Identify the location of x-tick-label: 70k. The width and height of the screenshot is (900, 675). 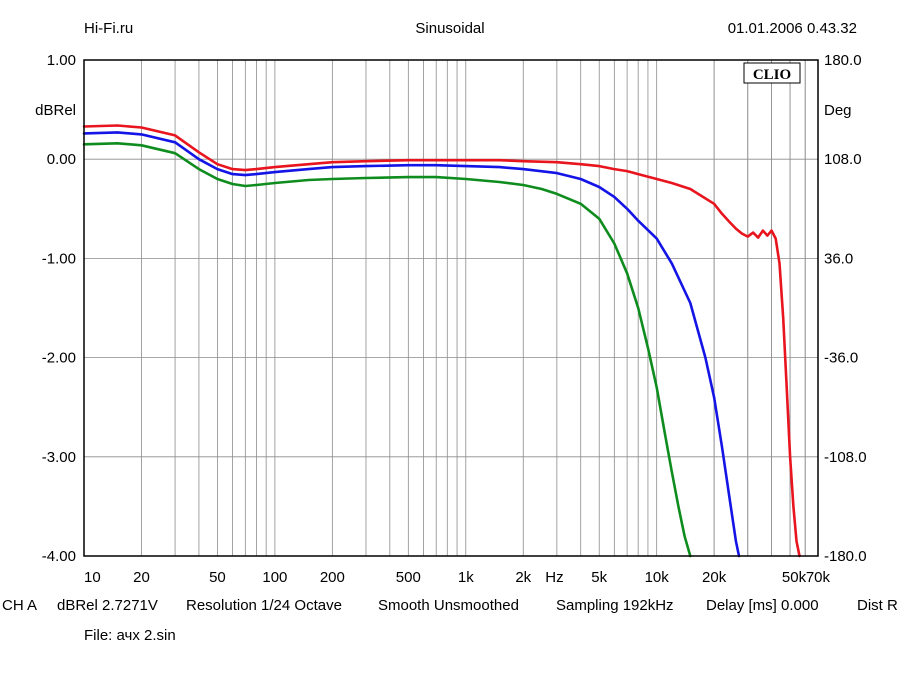
(818, 577).